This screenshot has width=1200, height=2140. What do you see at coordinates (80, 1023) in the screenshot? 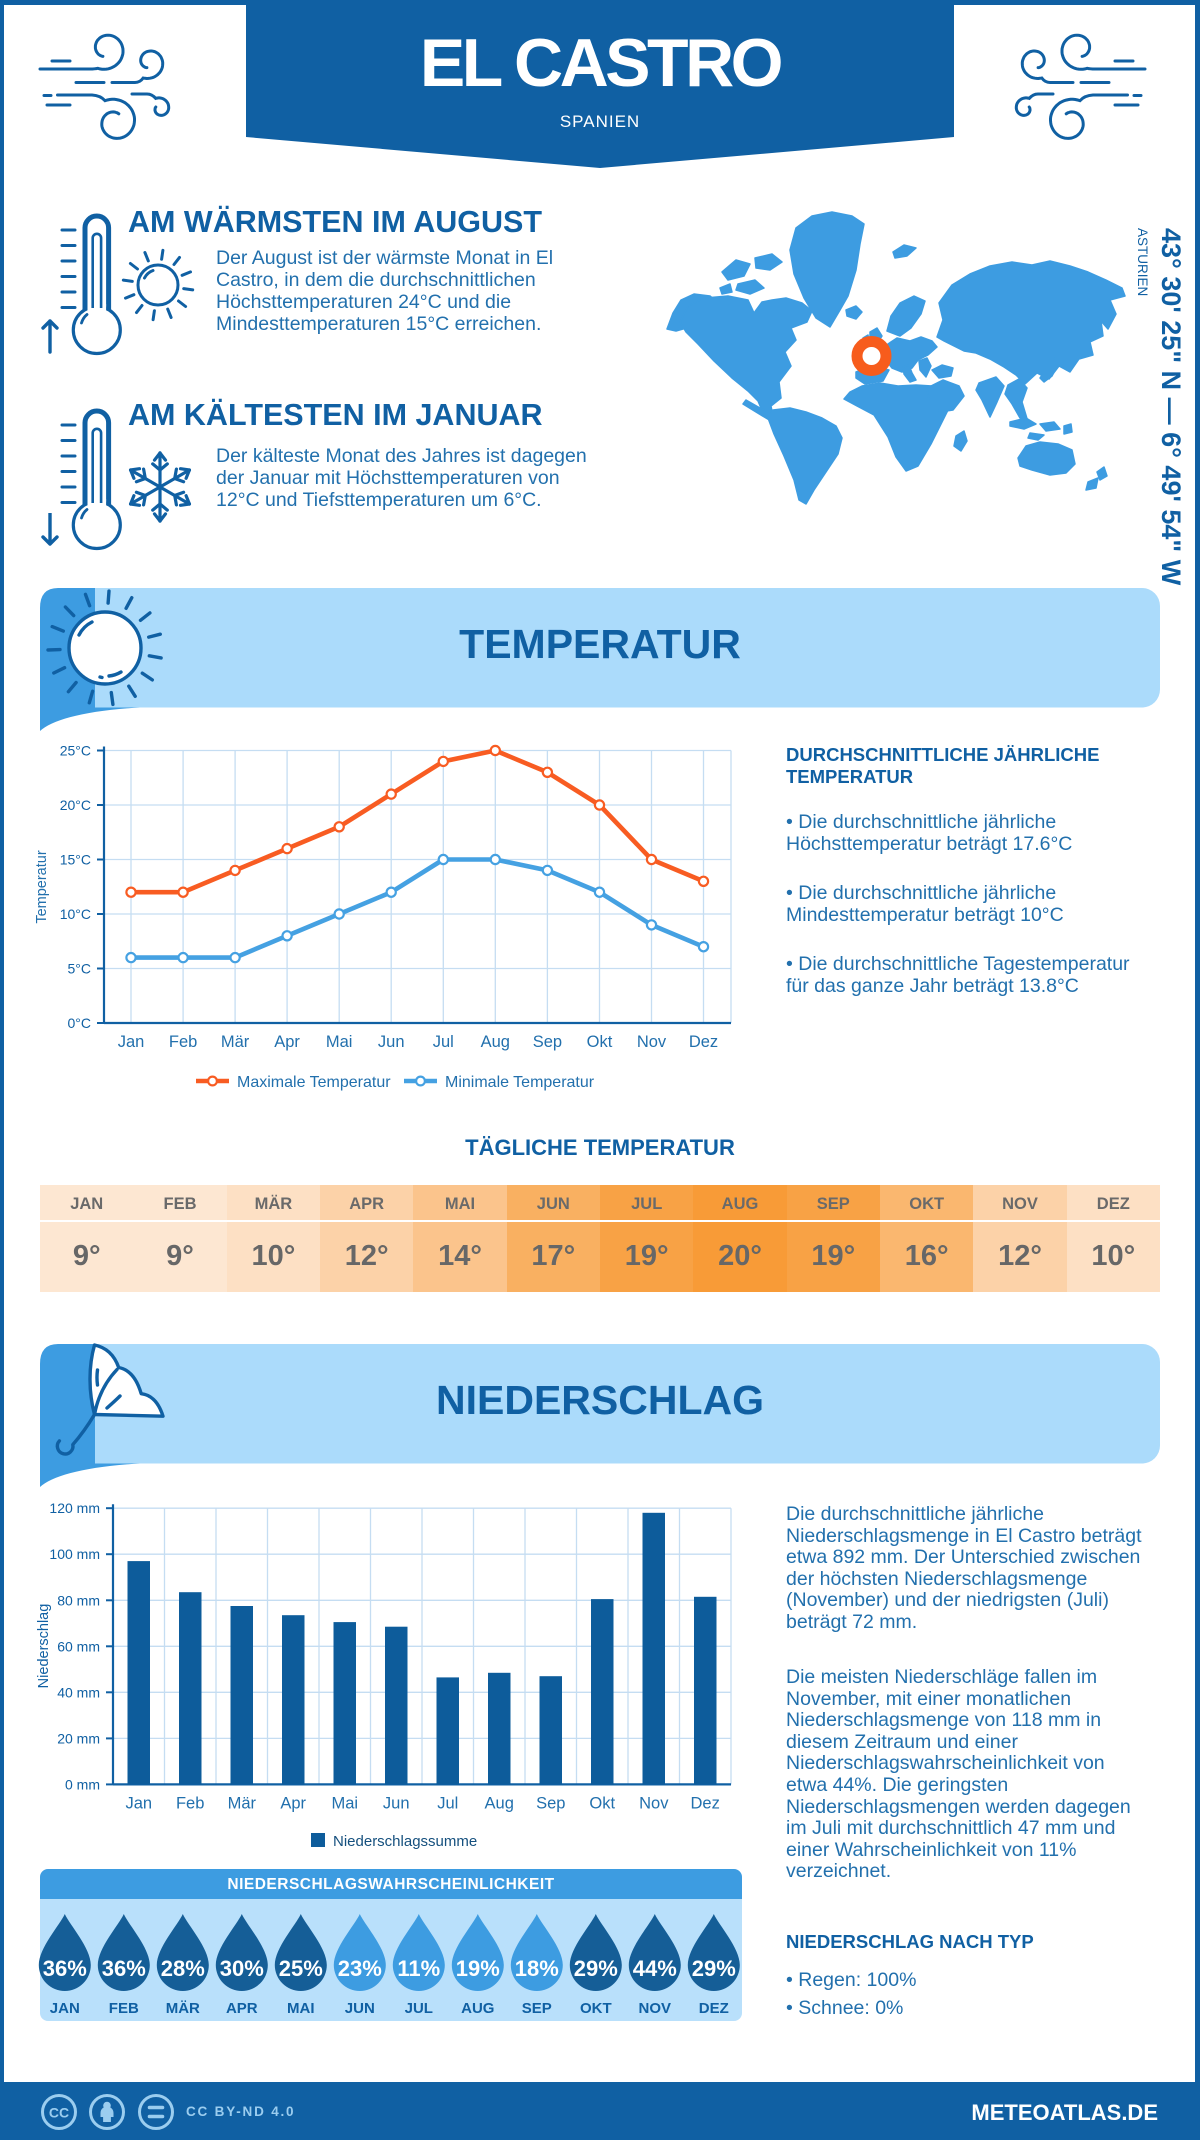
I see `svg-text: 0°C` at bounding box center [80, 1023].